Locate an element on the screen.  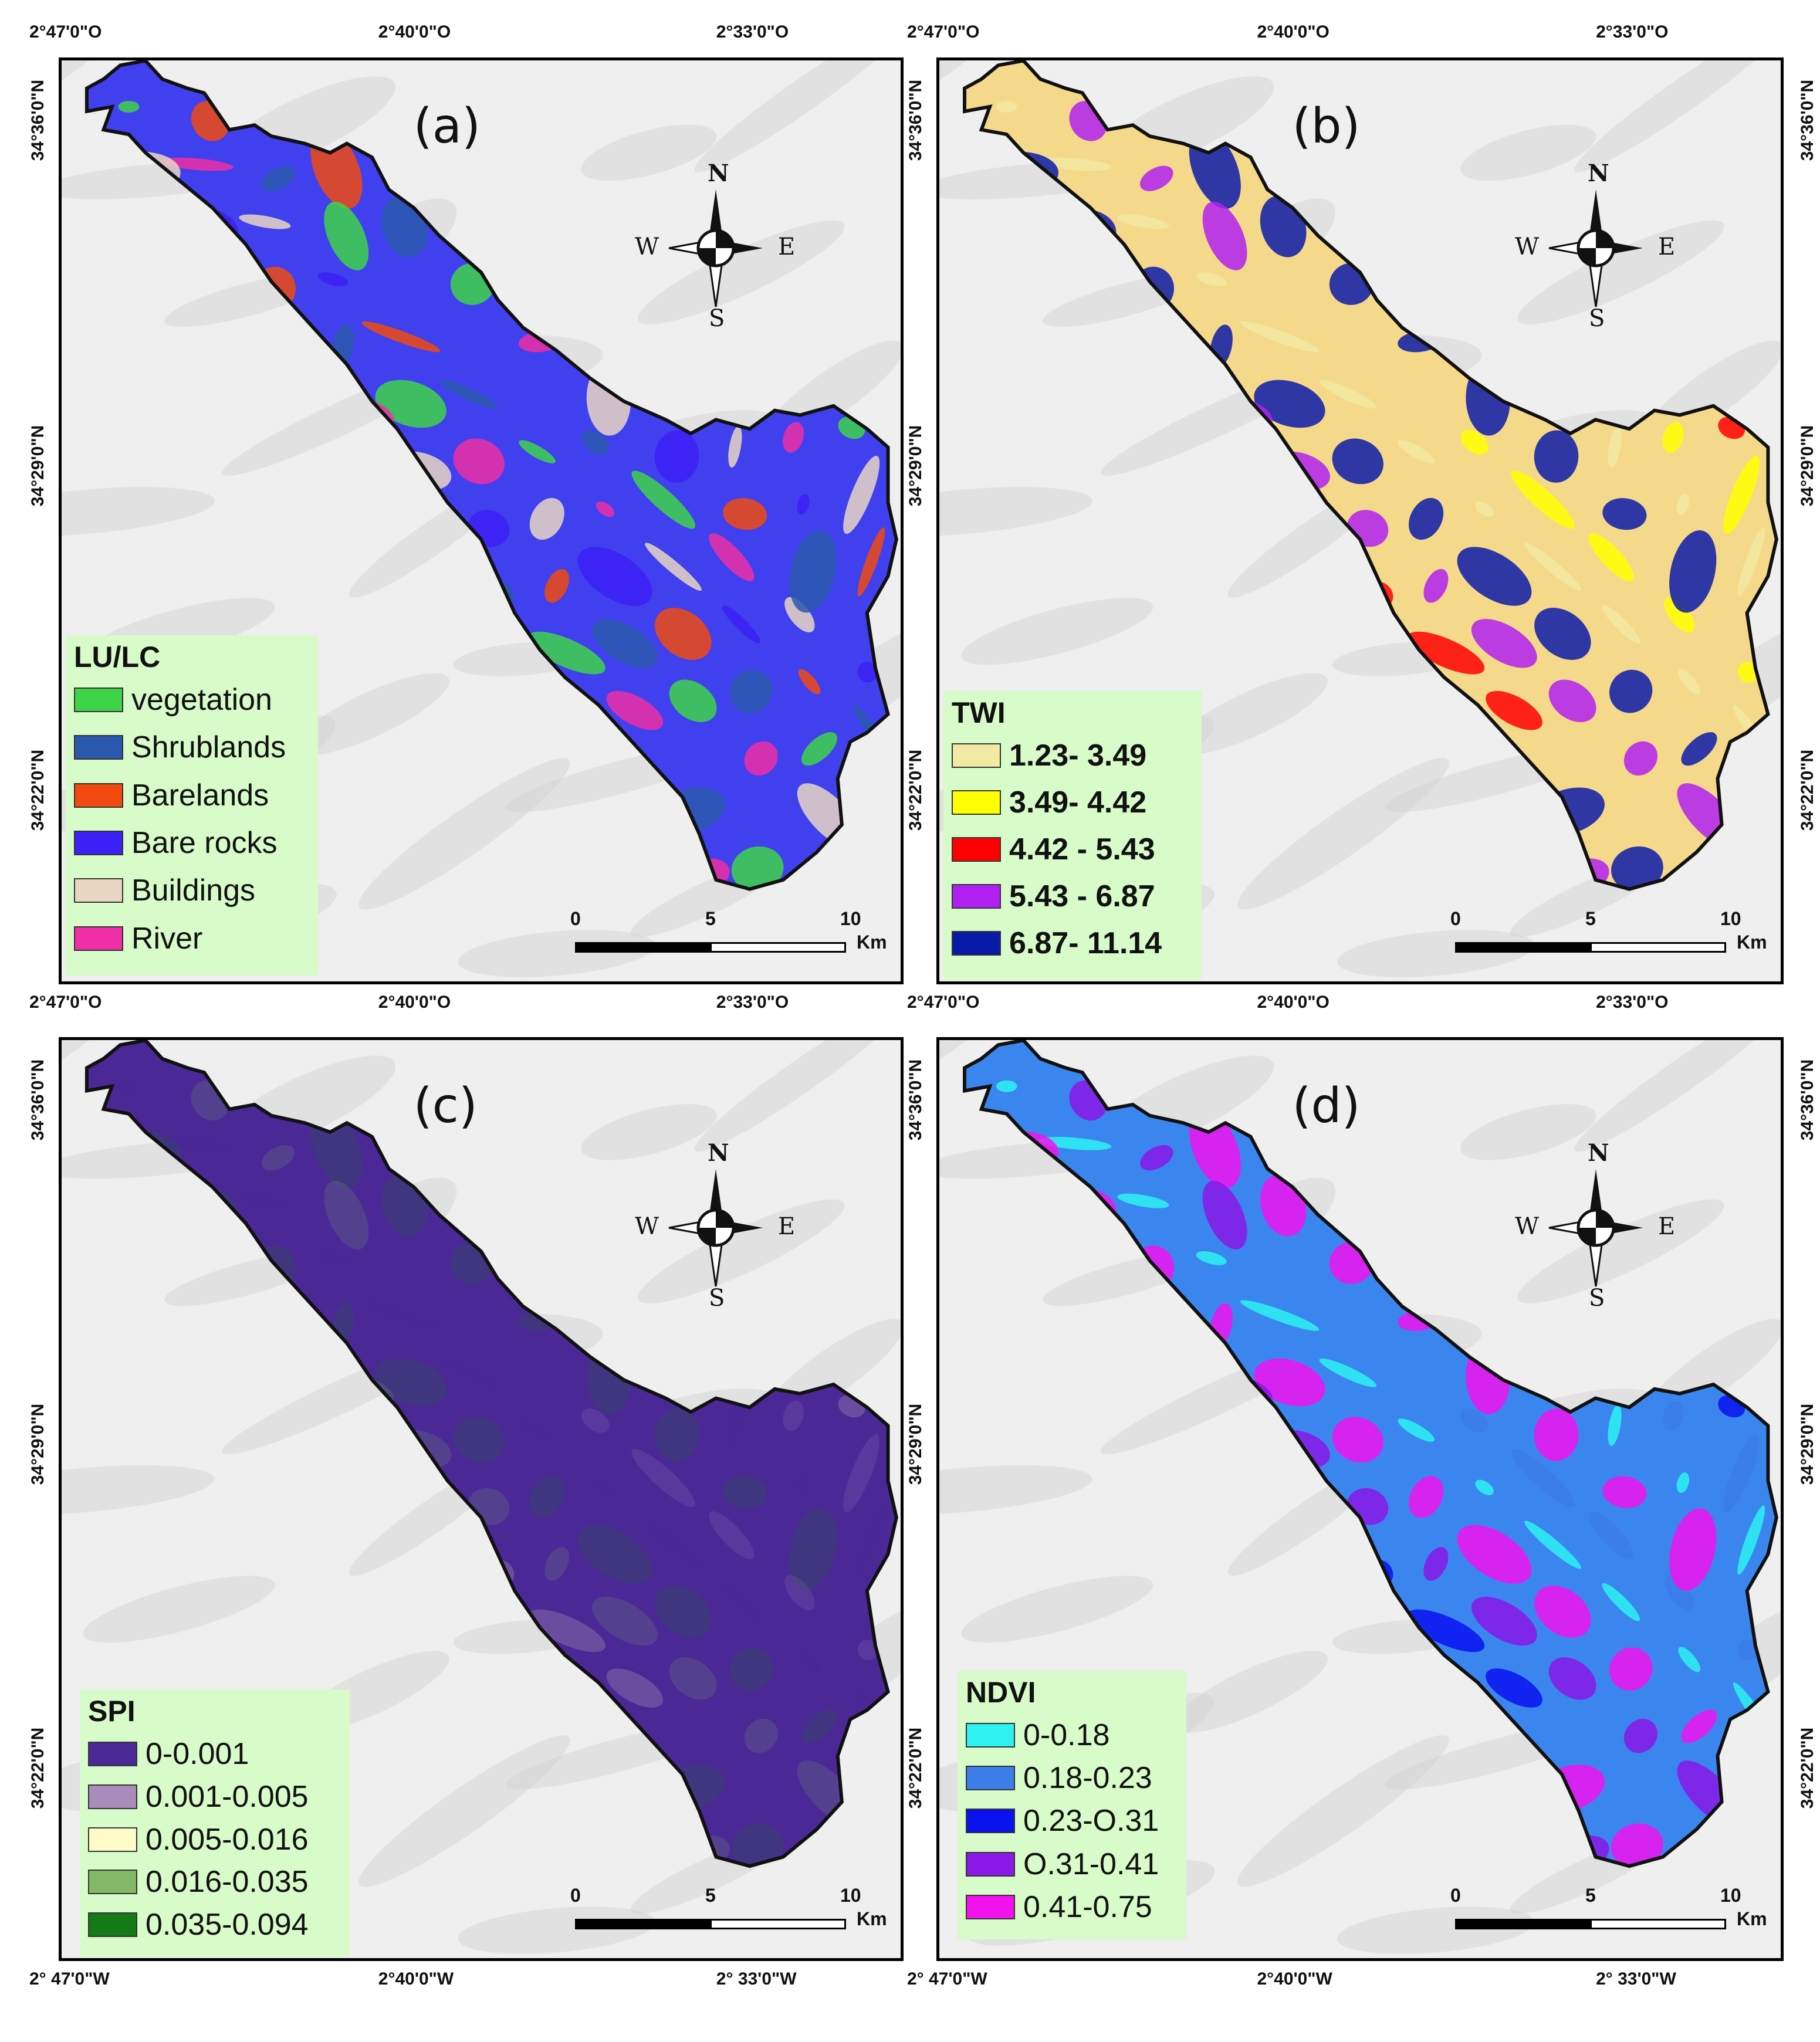
legend-label: O.31-0.41 is located at coordinates (1091, 1864).